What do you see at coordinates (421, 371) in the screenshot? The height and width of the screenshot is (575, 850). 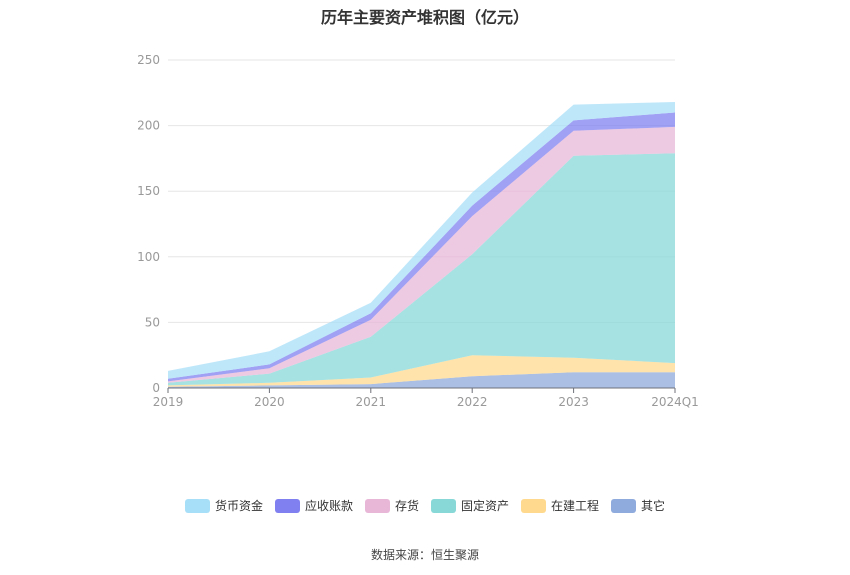 I see `area-在建工程` at bounding box center [421, 371].